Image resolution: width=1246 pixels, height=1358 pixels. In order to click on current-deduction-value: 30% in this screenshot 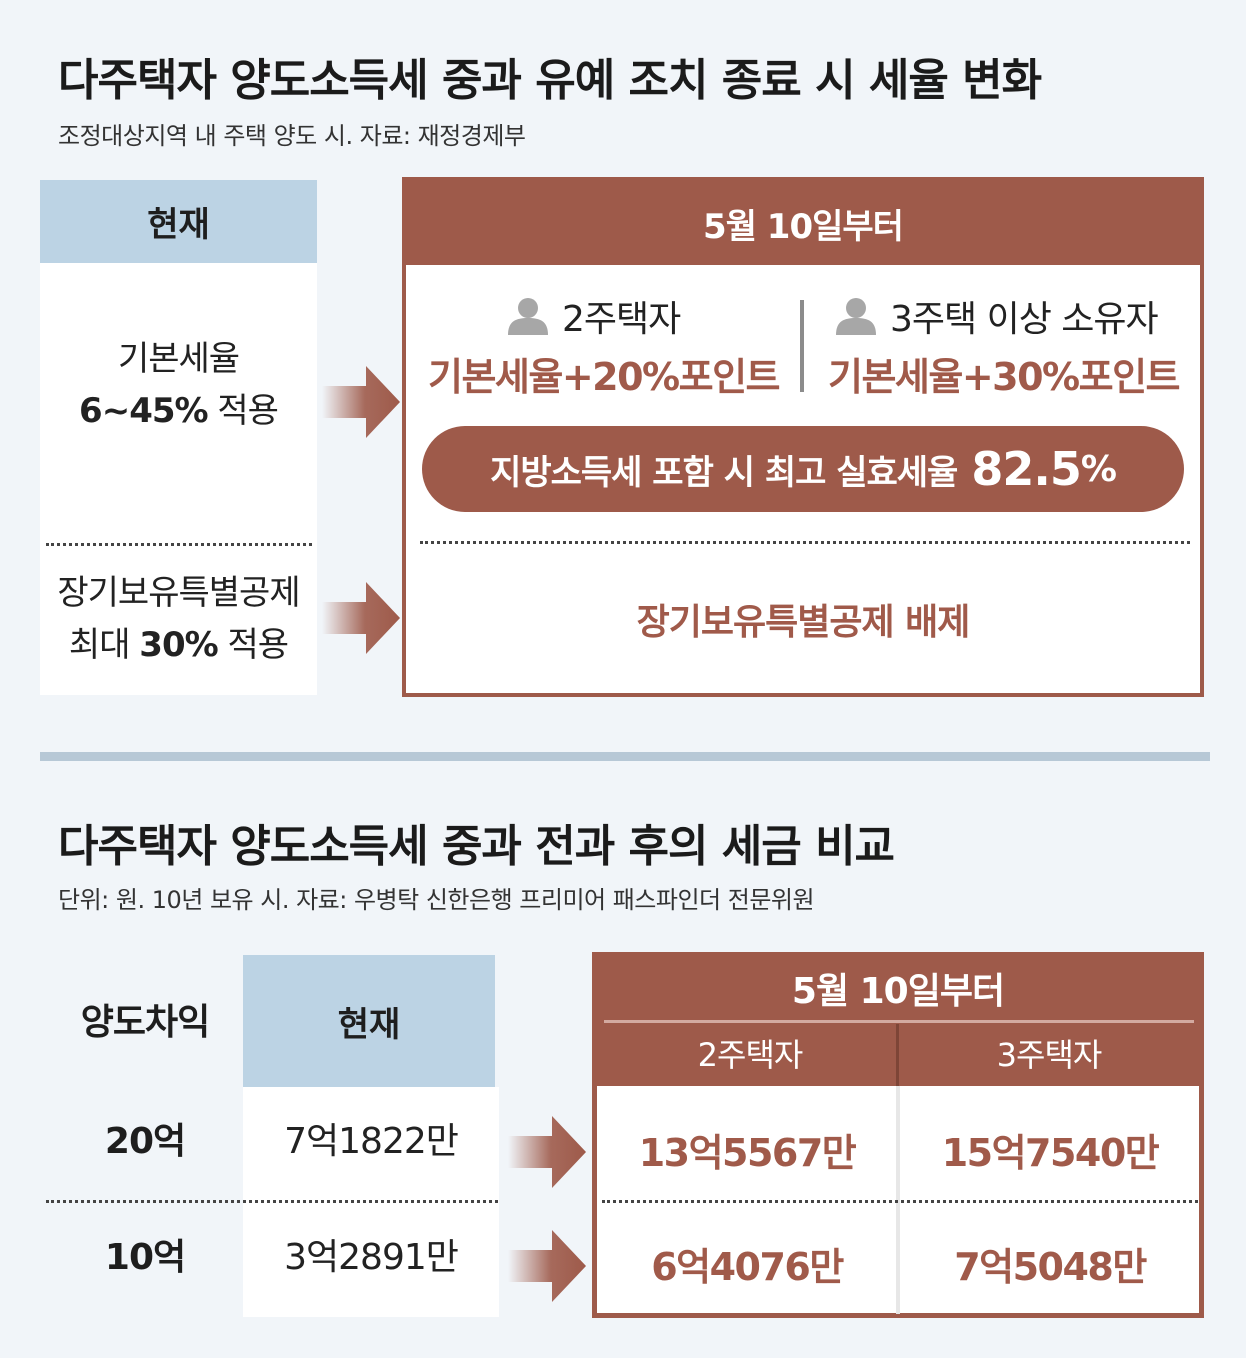, I will do `click(178, 645)`.